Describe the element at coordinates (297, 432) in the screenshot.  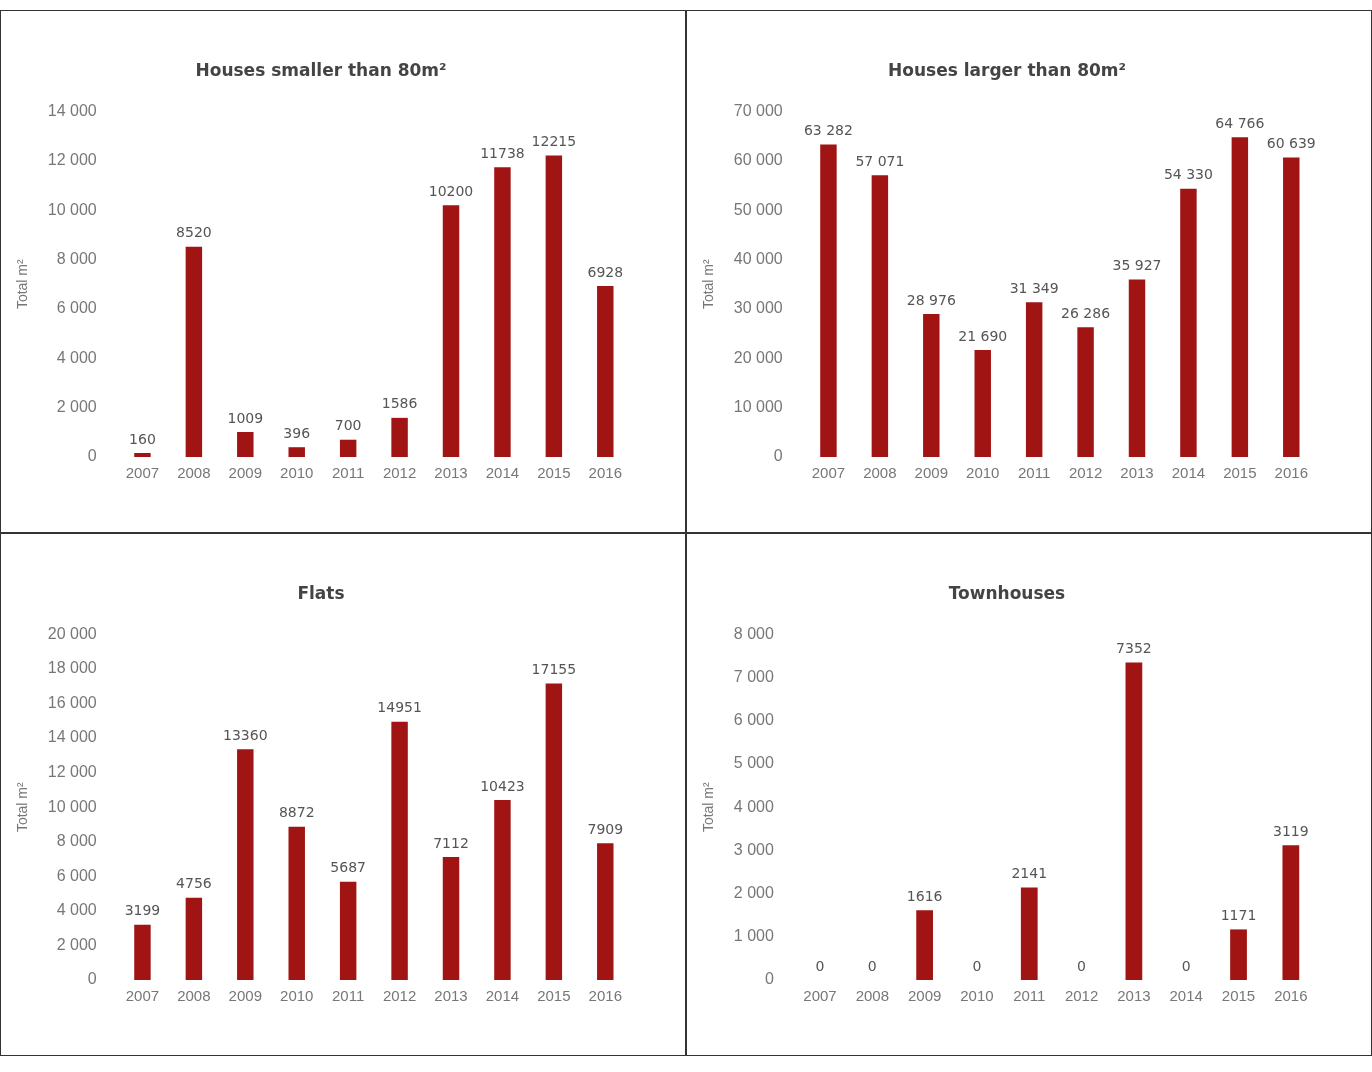
I see `data-label: 396` at that location.